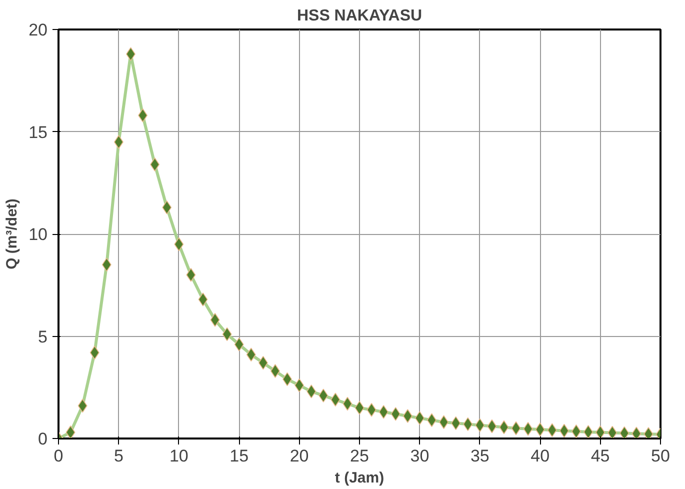 The image size is (685, 489). What do you see at coordinates (420, 456) in the screenshot?
I see `x-tick-label: 30` at bounding box center [420, 456].